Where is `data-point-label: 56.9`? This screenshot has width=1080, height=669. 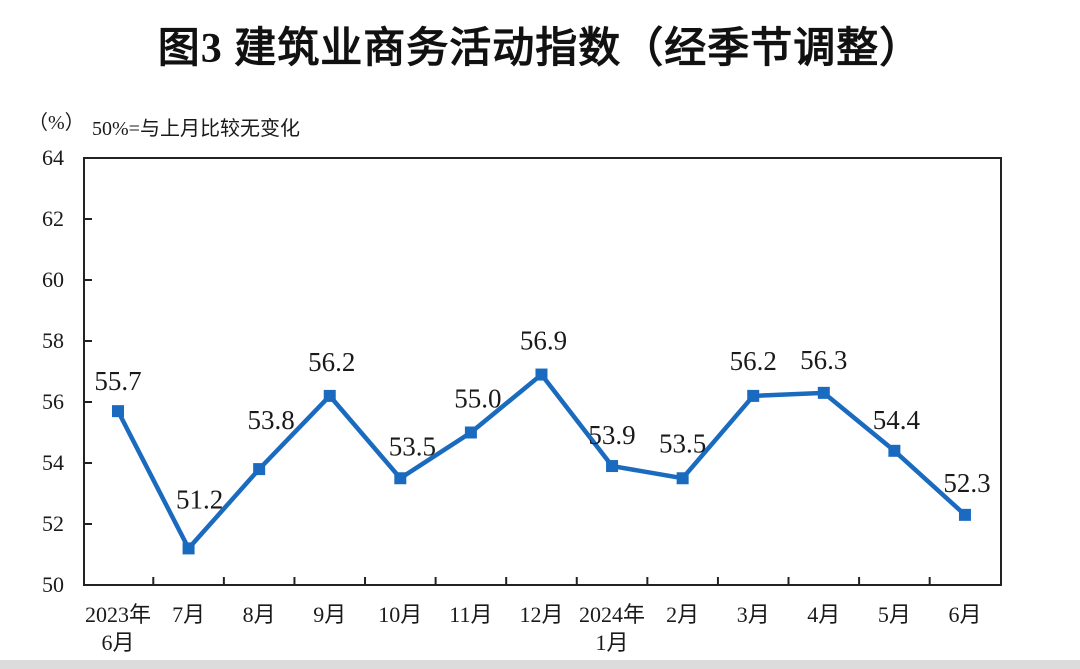
data-point-label: 56.9 is located at coordinates (543, 341).